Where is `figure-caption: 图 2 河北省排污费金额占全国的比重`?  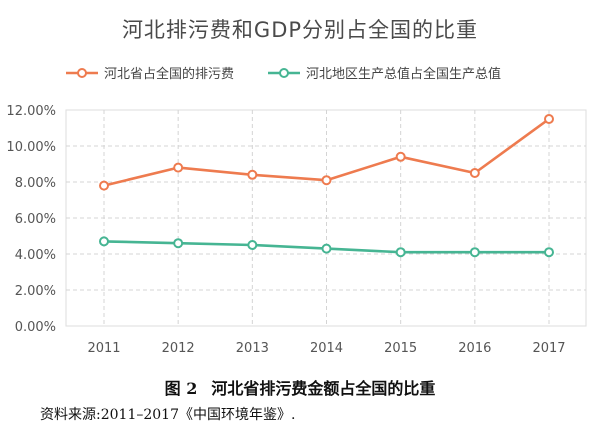
figure-caption: 图 2 河北省排污费金额占全国的比重 is located at coordinates (300, 387).